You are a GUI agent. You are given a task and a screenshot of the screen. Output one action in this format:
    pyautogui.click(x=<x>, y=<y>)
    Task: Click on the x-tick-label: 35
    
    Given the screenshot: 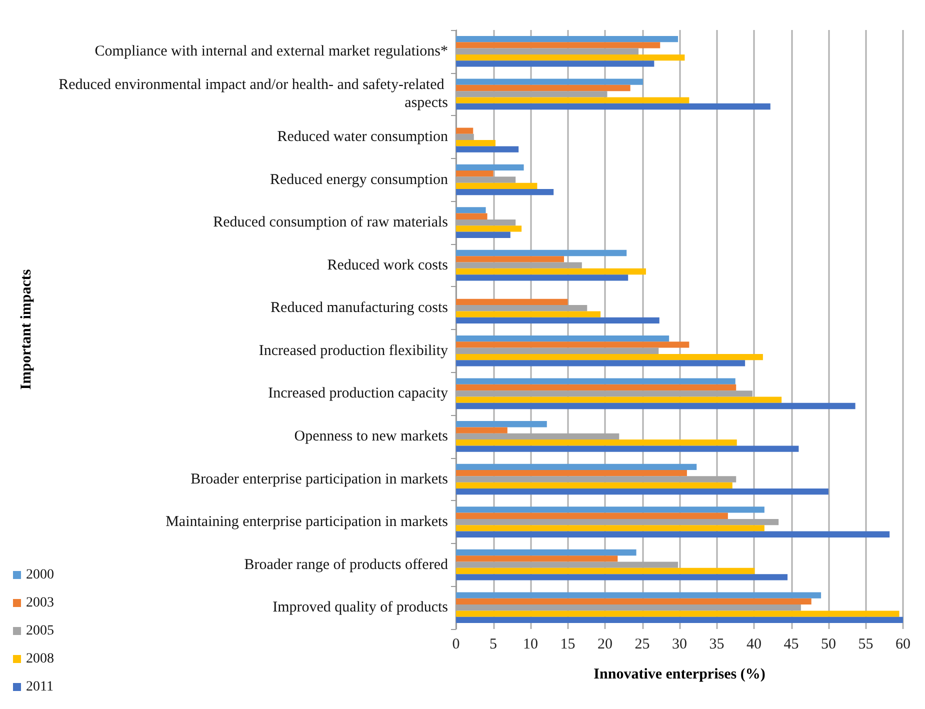 What is the action you would take?
    pyautogui.click(x=716, y=644)
    